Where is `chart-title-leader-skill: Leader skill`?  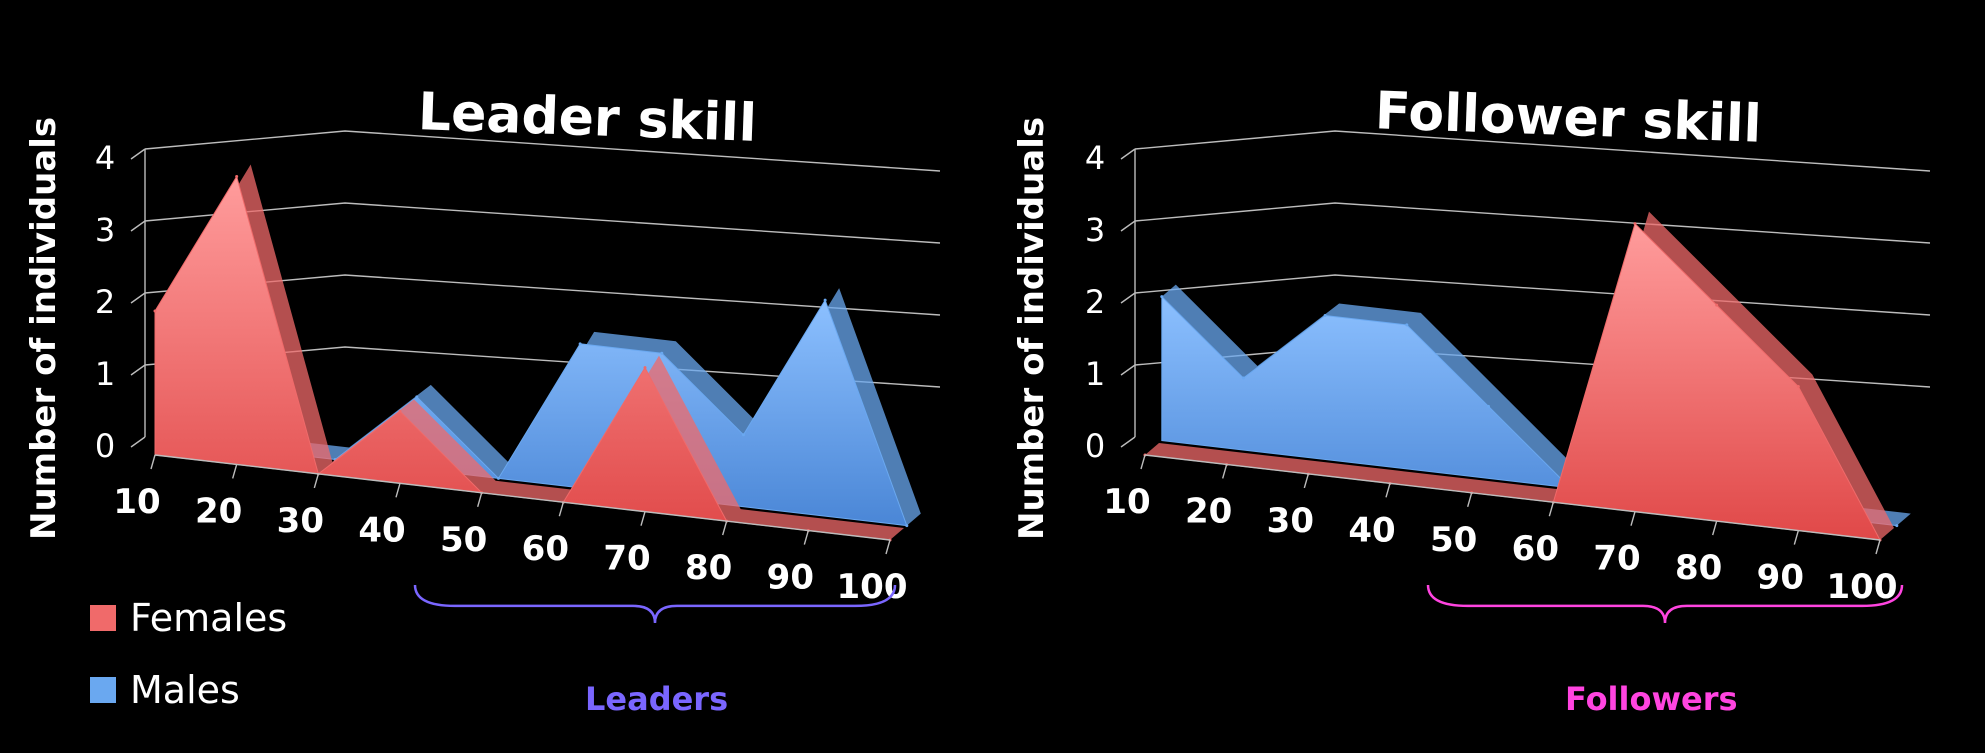
chart-title-leader-skill: Leader skill is located at coordinates (587, 118).